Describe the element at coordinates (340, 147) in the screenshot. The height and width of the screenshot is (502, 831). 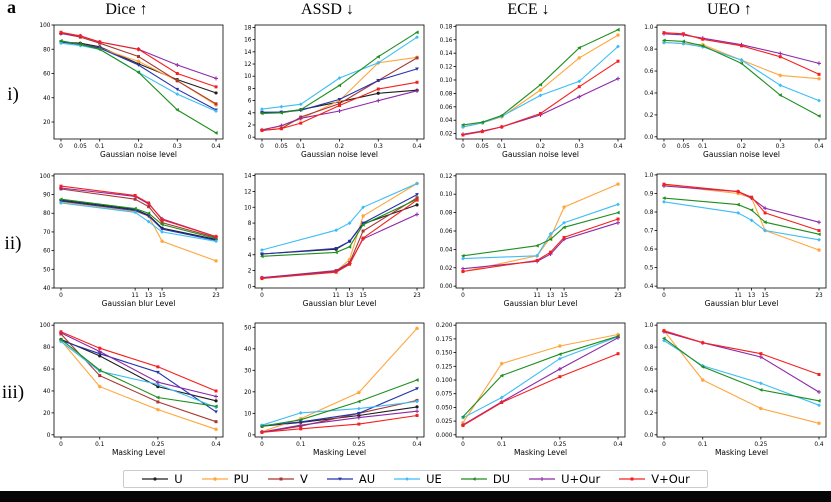
I see `svg-text: 0.2` at that location.